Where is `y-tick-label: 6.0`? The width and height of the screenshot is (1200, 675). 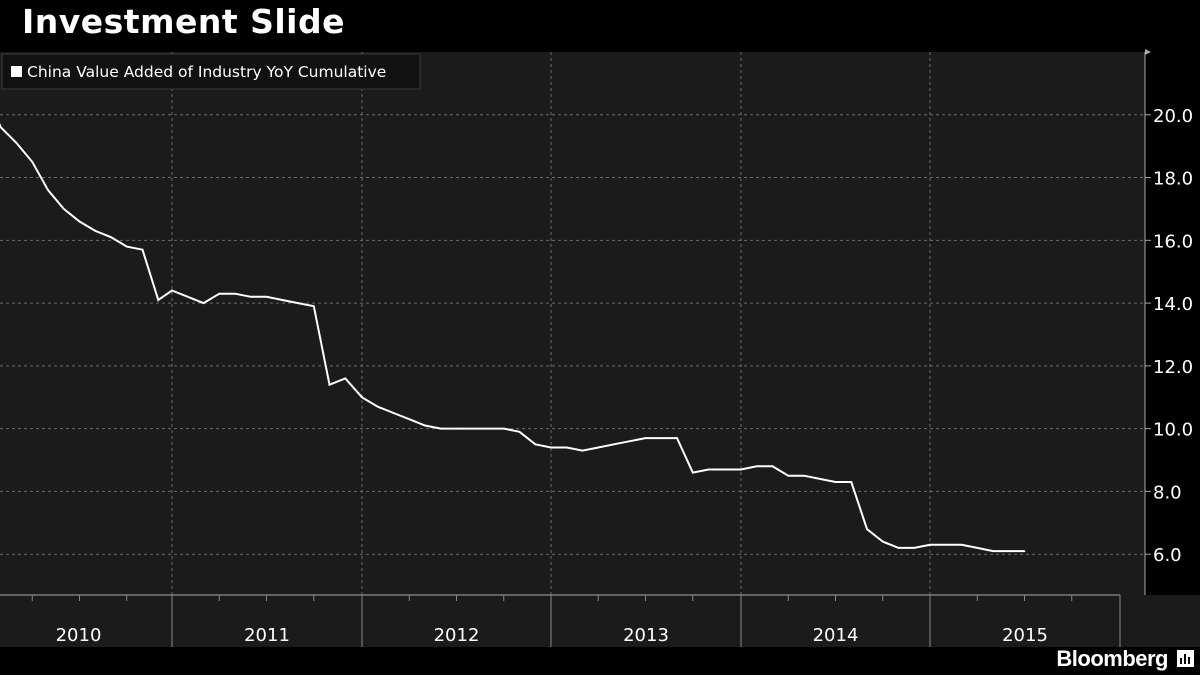
y-tick-label: 6.0 is located at coordinates (1167, 555).